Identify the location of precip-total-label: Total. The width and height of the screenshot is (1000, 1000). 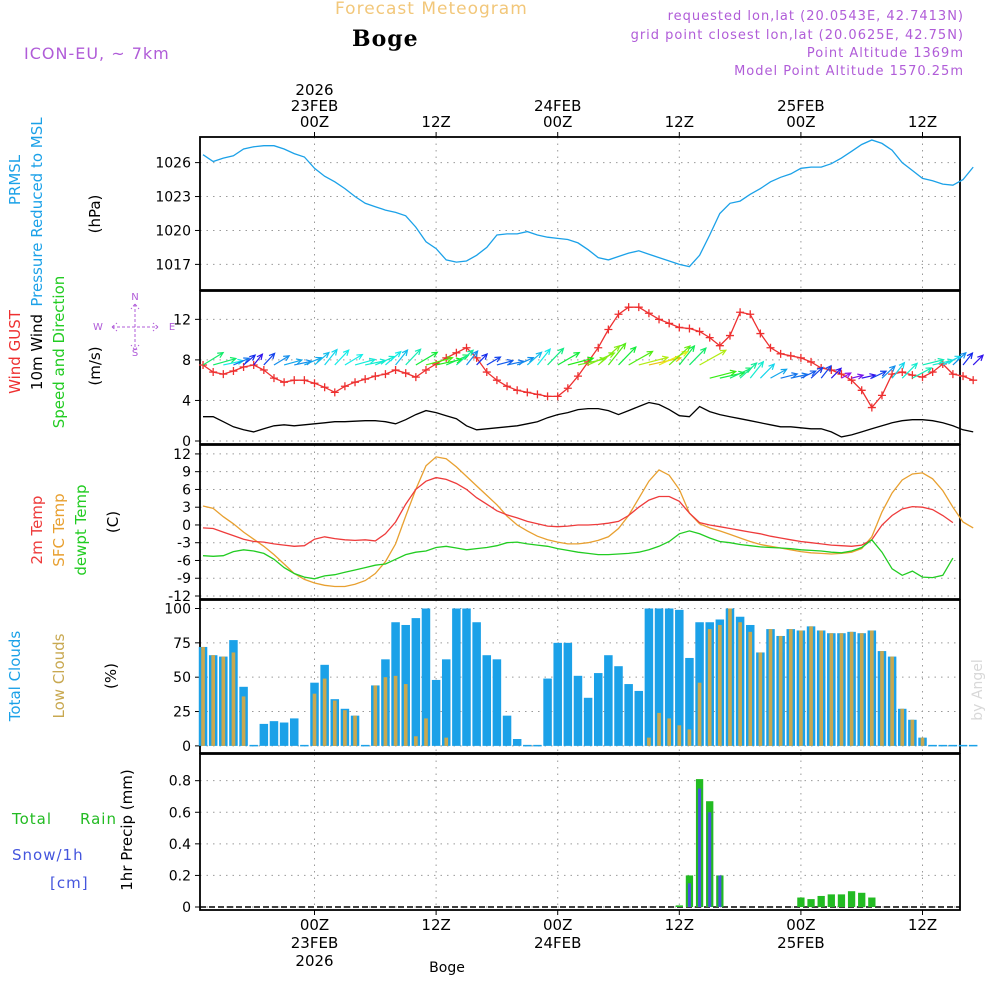
(31, 819).